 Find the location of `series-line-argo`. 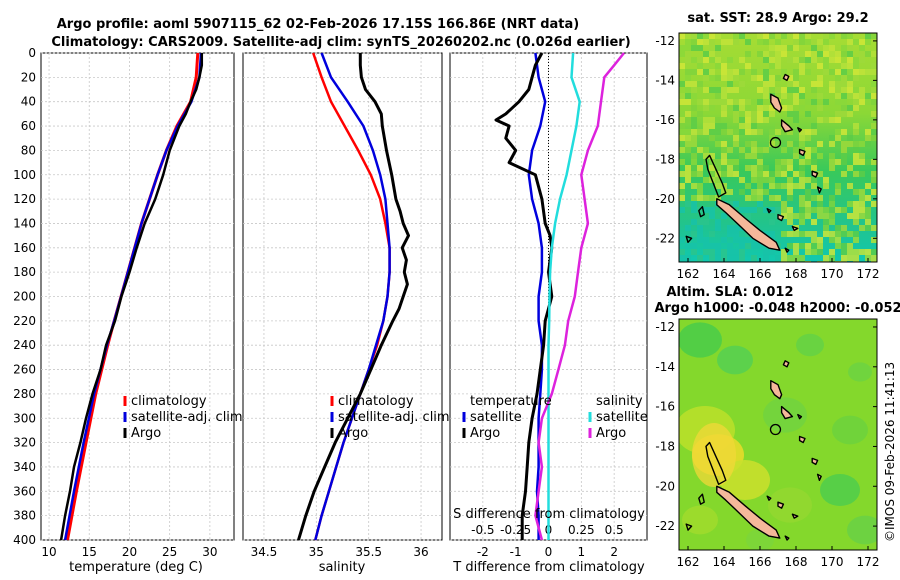

series-line-argo is located at coordinates (131, 297).